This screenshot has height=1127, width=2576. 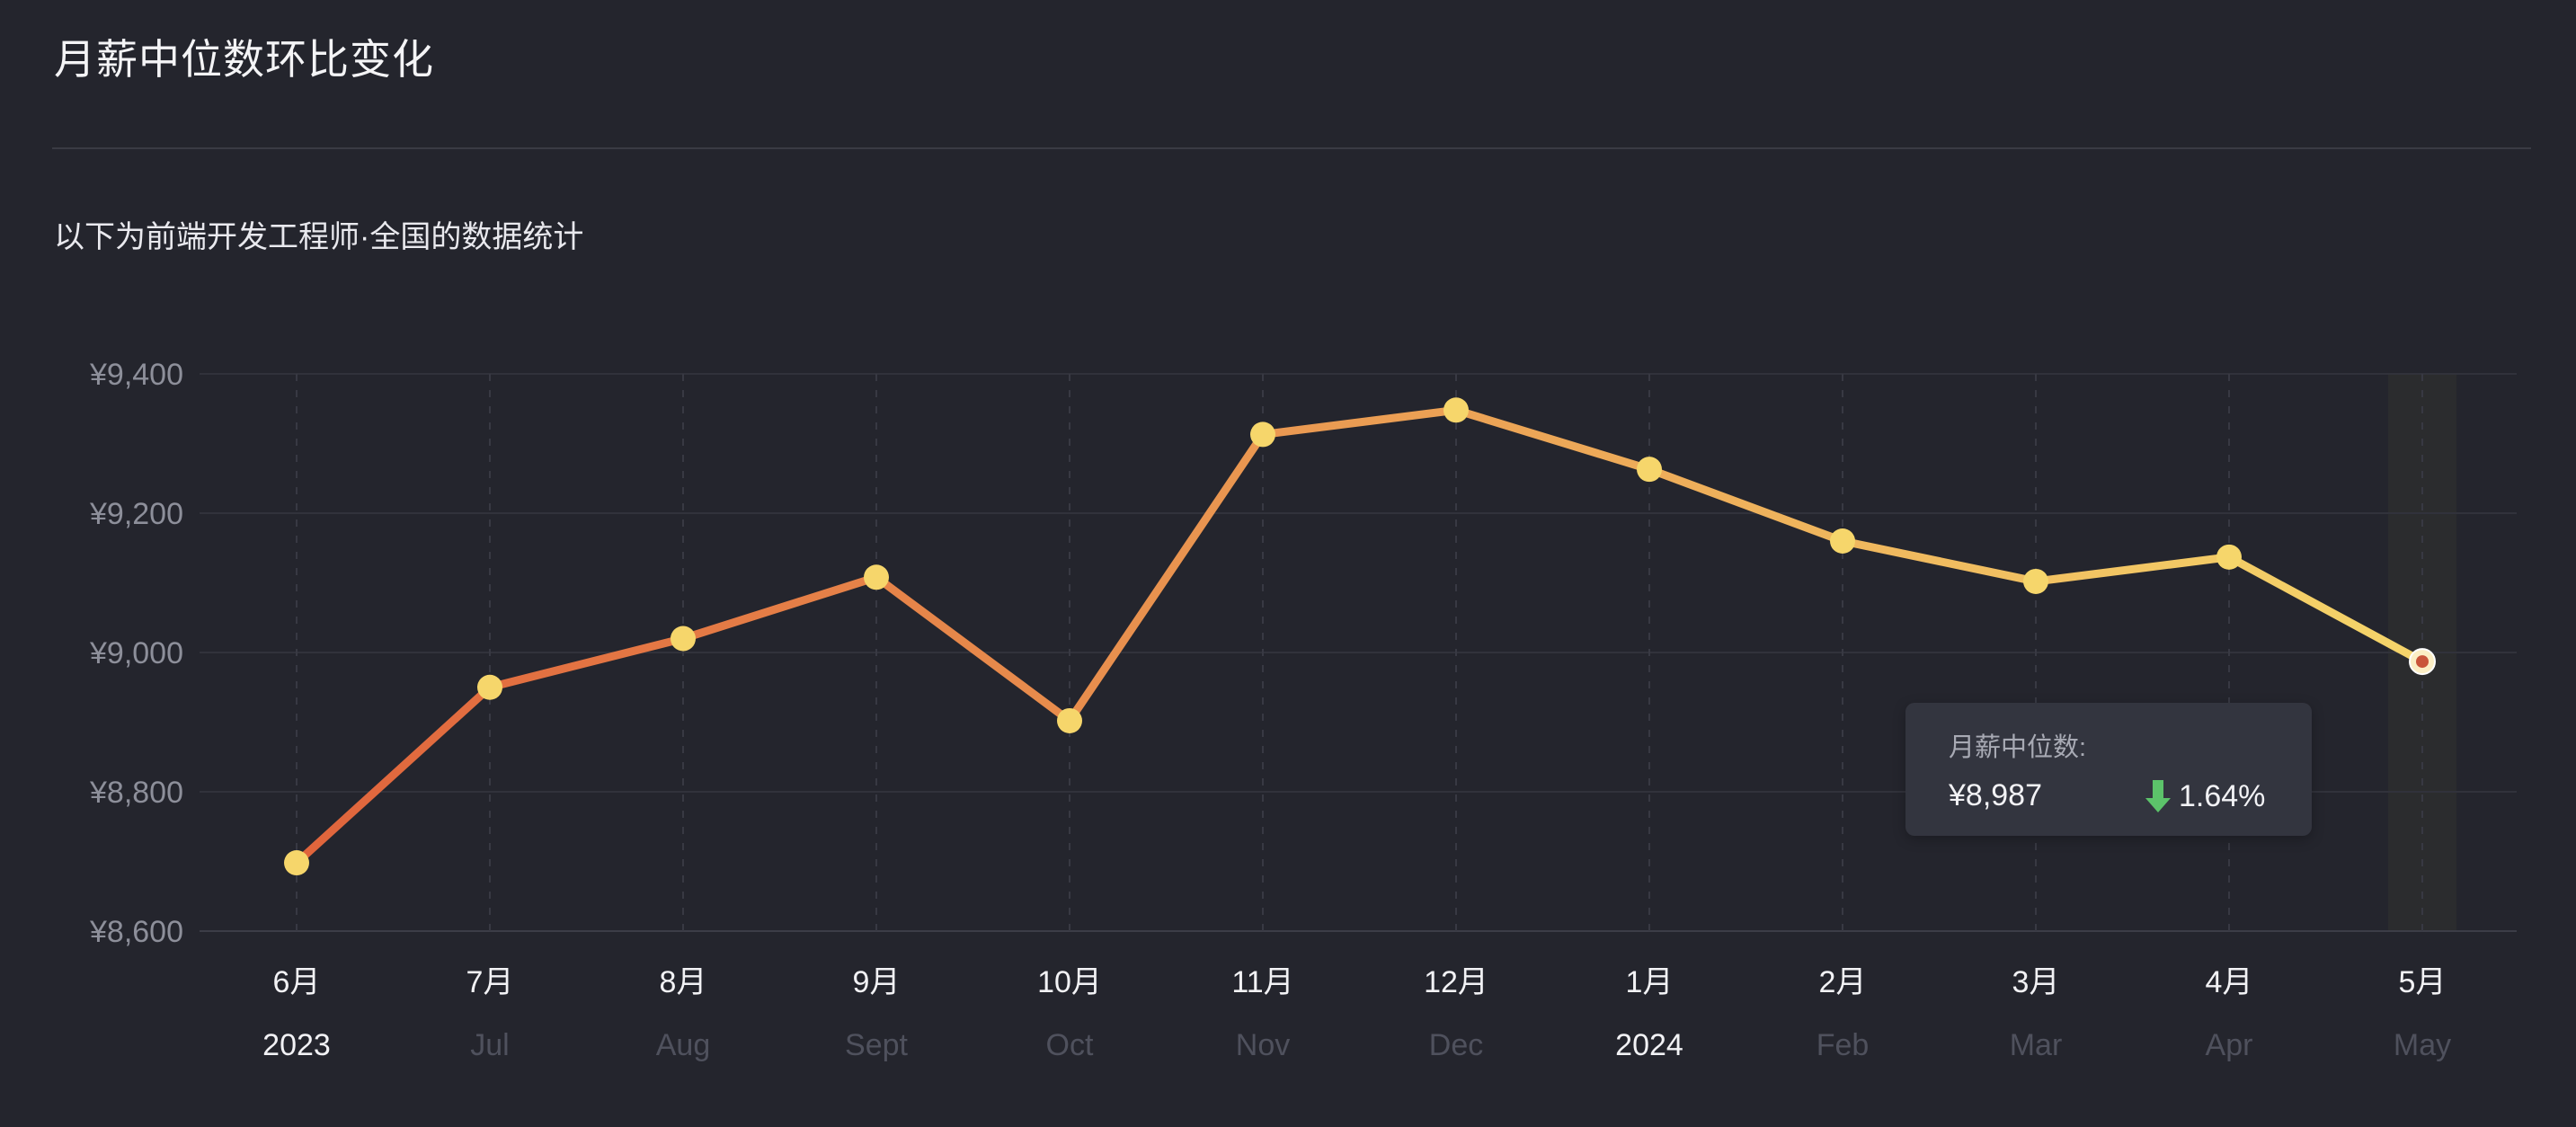 What do you see at coordinates (1456, 982) in the screenshot?
I see `x-tick-label: 12月` at bounding box center [1456, 982].